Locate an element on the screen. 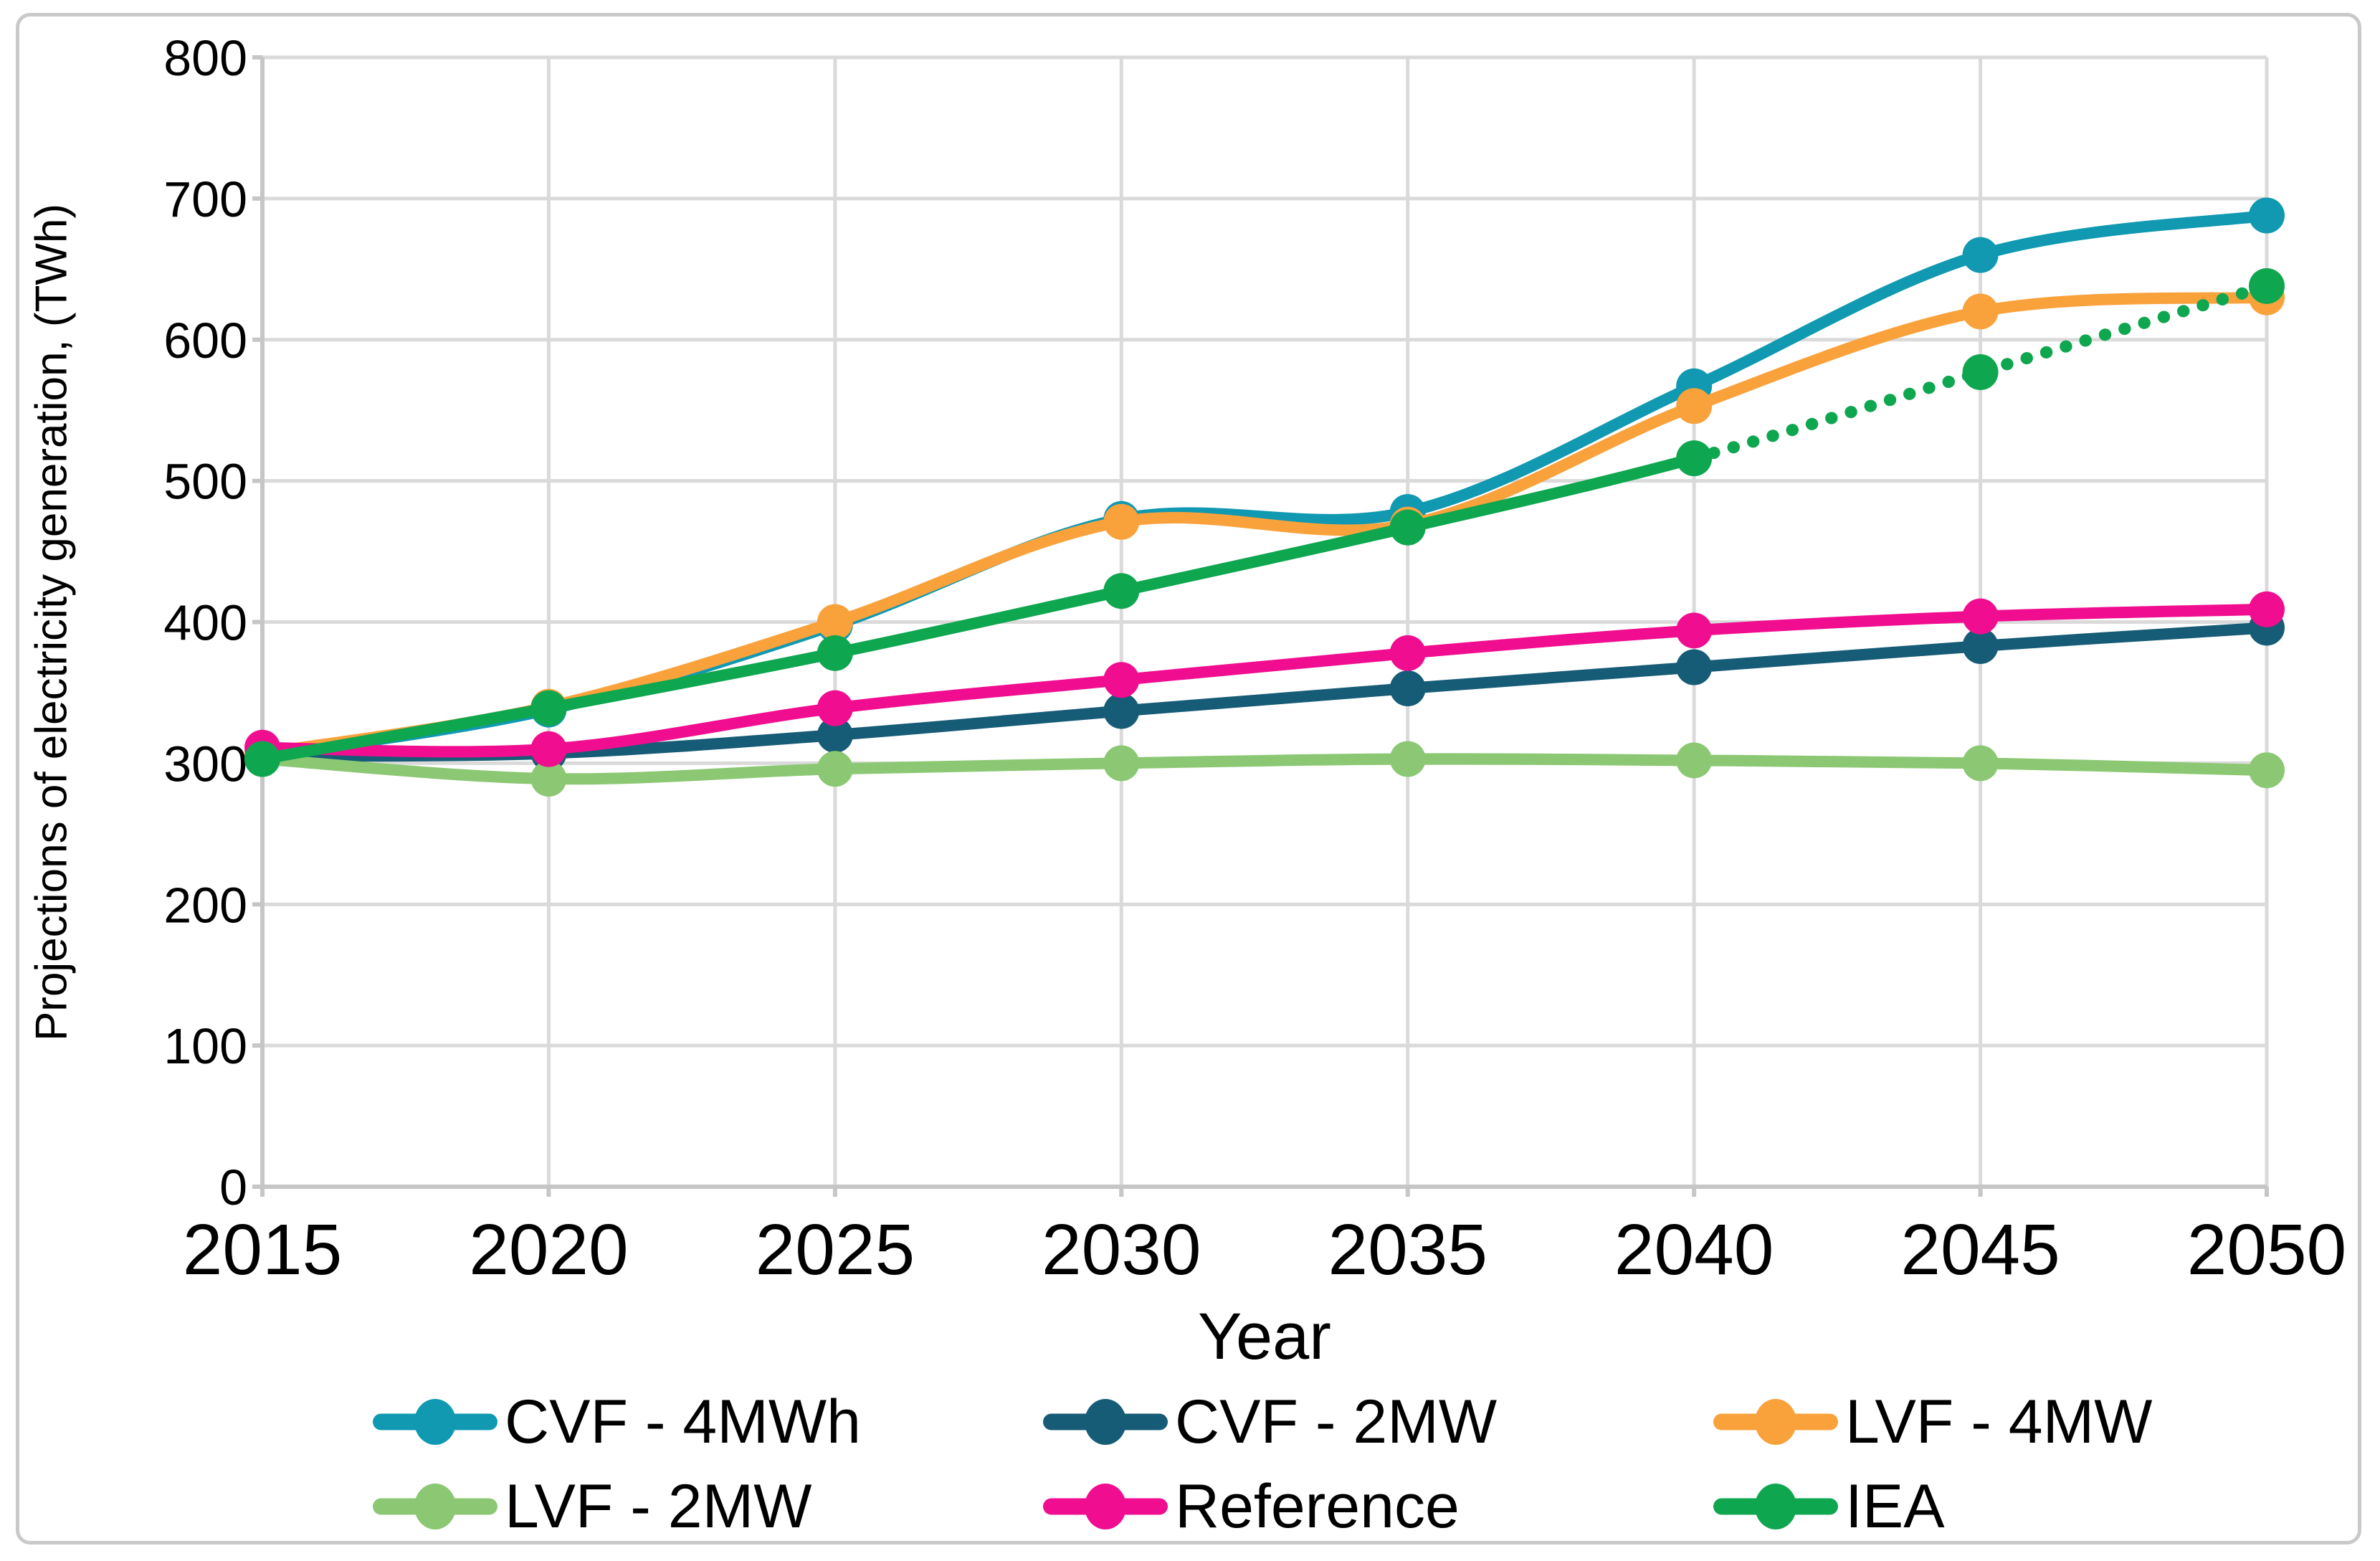  x-tick-label: 2040 is located at coordinates (1694, 1250).